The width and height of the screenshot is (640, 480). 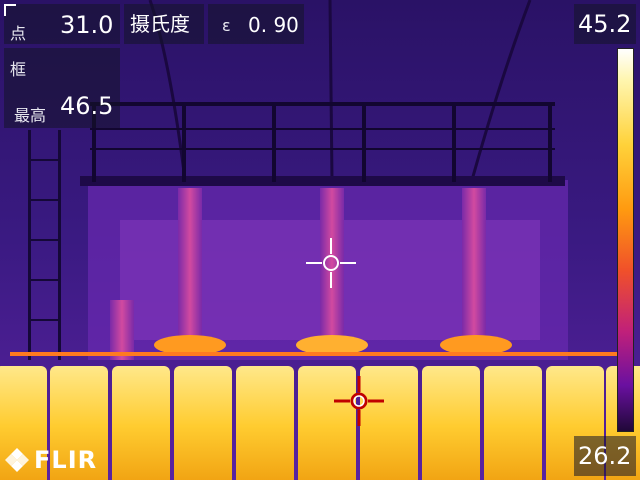 What do you see at coordinates (273, 25) in the screenshot?
I see `emissivity-value: 0. 90` at bounding box center [273, 25].